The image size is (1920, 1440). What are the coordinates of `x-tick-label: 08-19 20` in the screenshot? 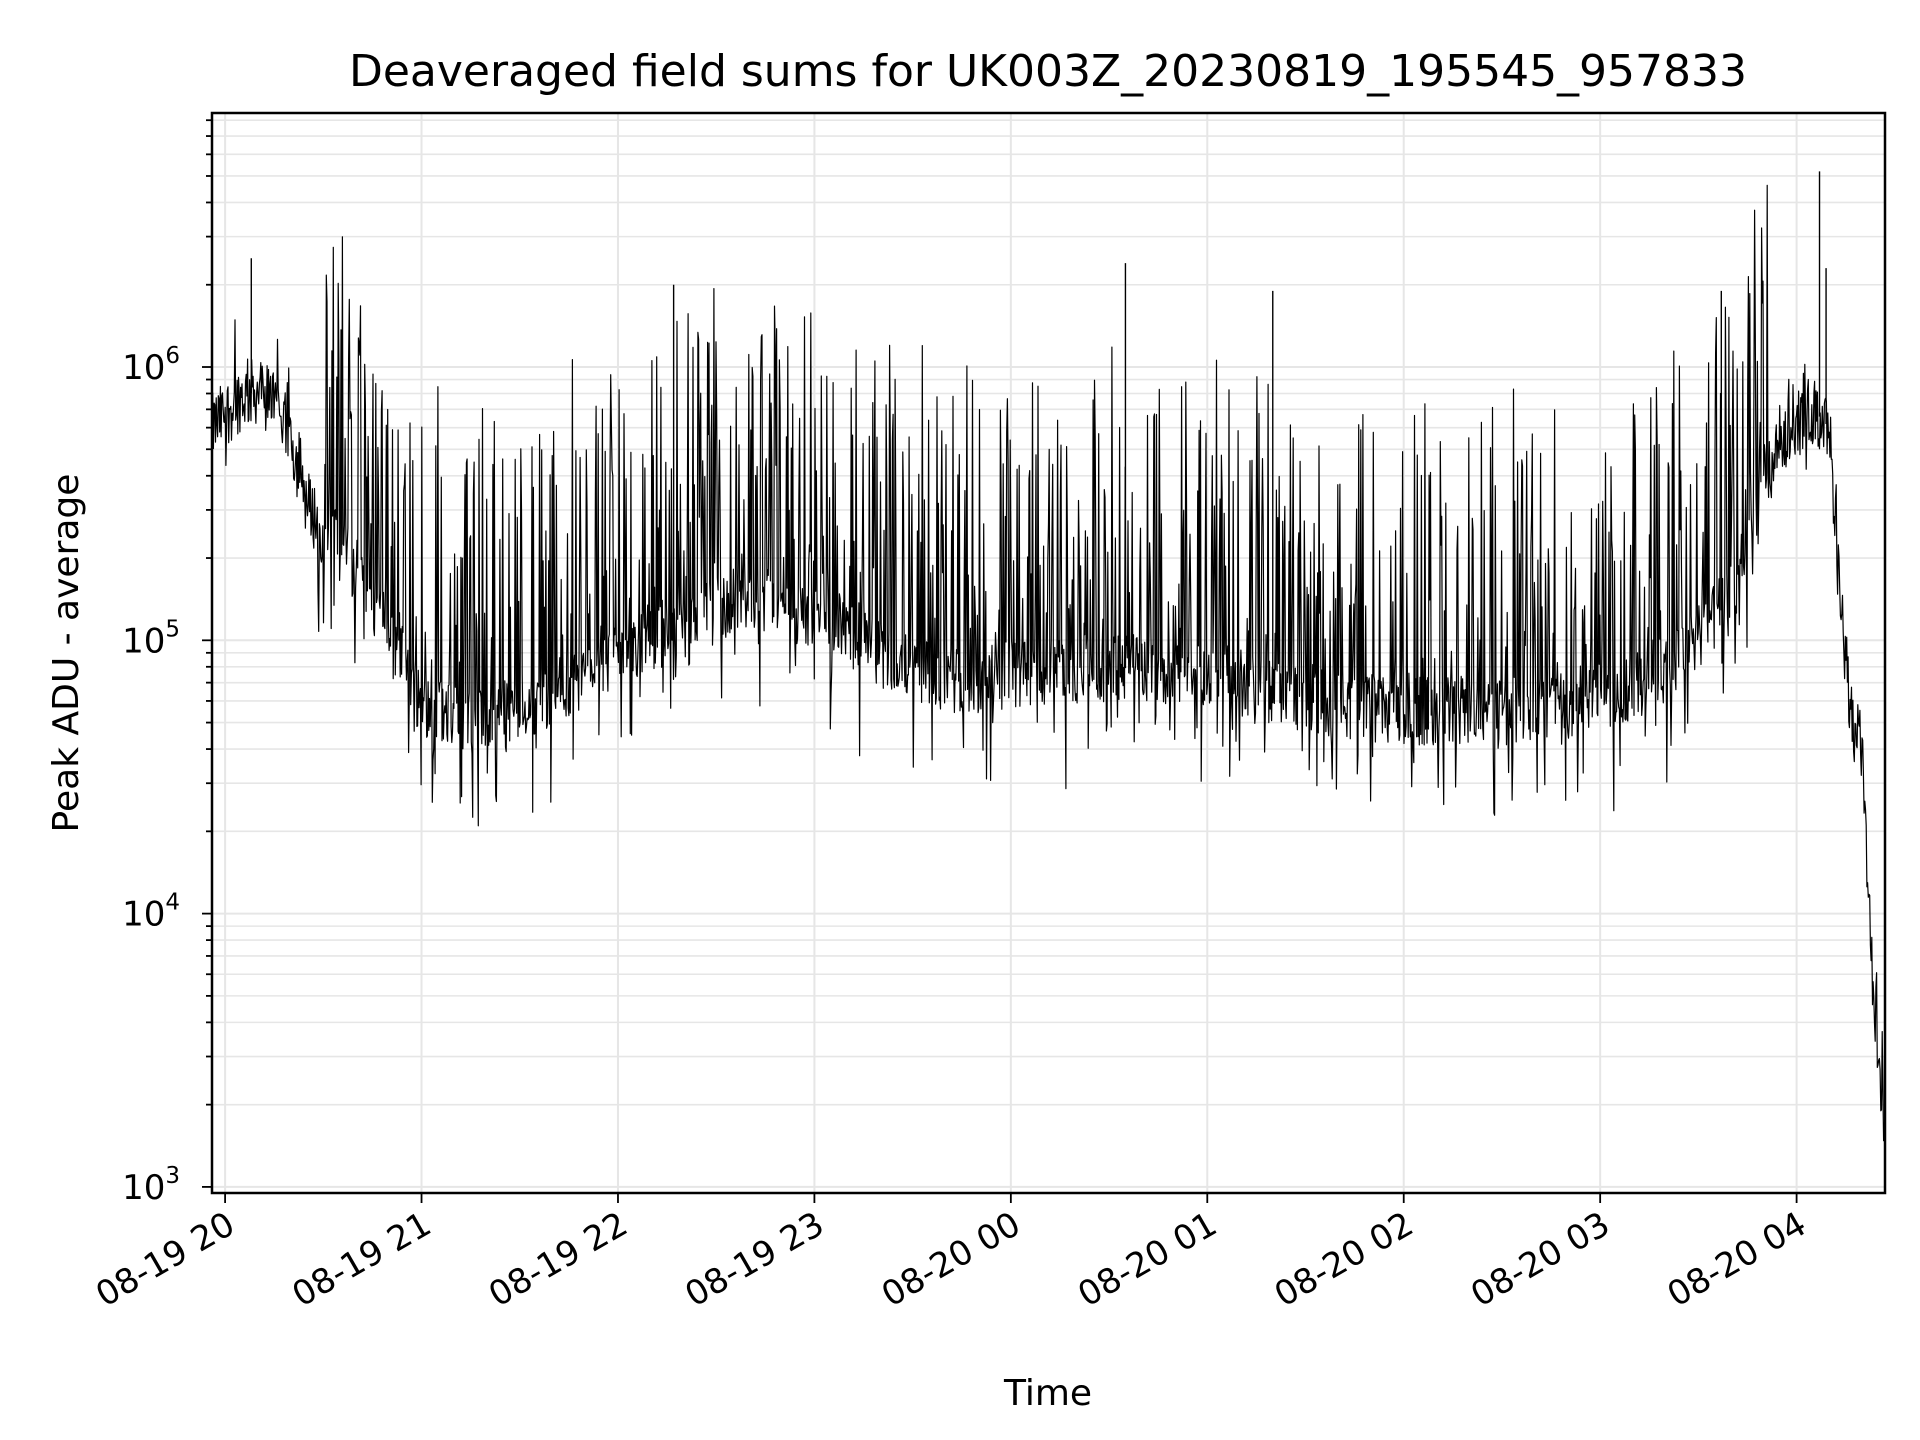 It's located at (165, 1259).